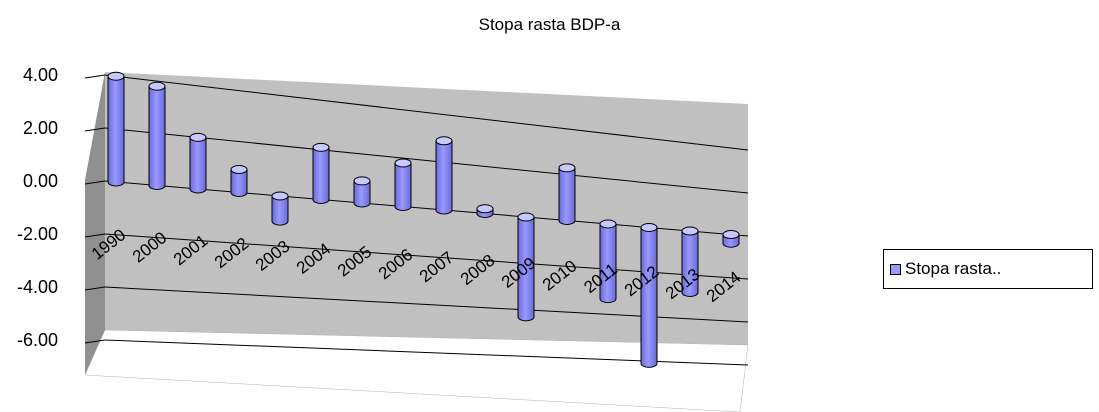 The width and height of the screenshot is (1099, 412). Describe the element at coordinates (37, 340) in the screenshot. I see `y-tick-label: -6.00` at that location.